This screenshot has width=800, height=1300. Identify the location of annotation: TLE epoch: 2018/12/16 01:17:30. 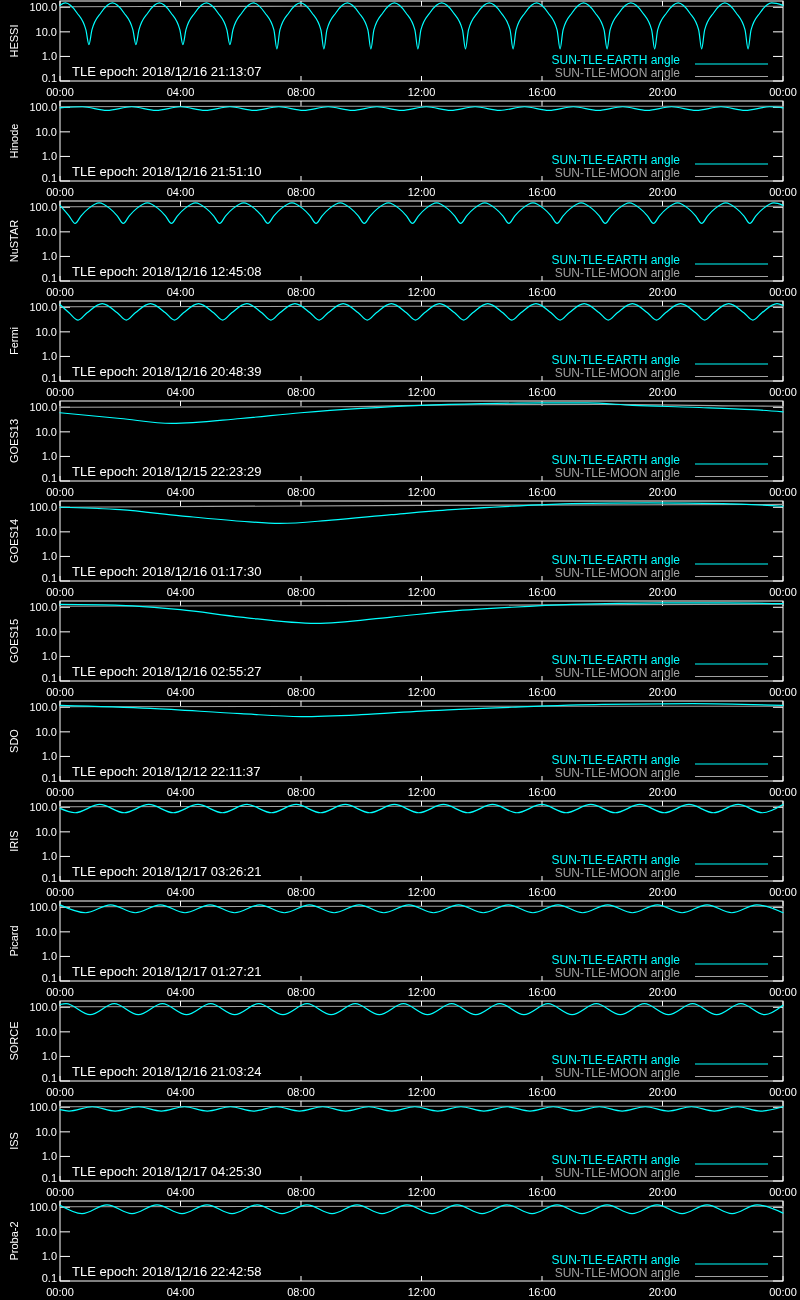
(167, 571).